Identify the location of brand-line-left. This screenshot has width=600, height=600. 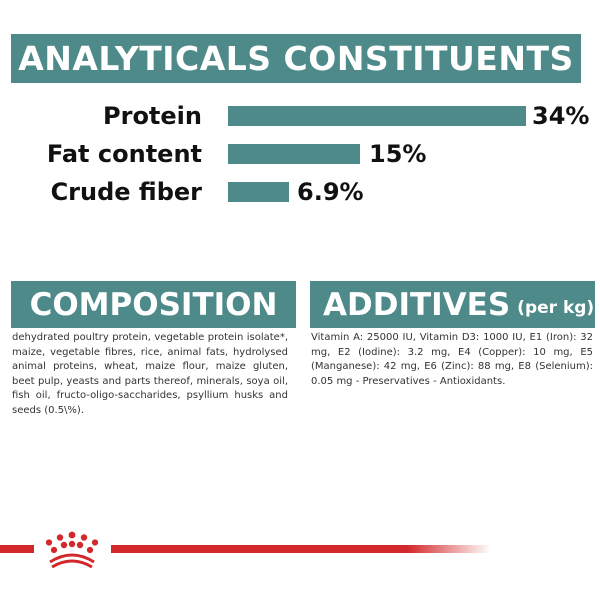
(17, 549).